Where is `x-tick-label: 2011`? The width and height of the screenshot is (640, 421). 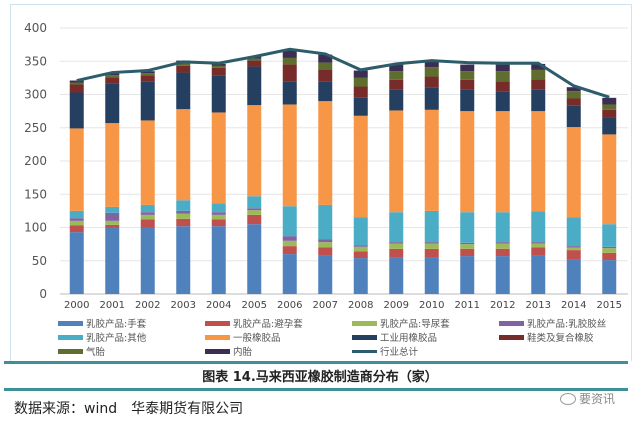
x-tick-label: 2011 is located at coordinates (467, 305).